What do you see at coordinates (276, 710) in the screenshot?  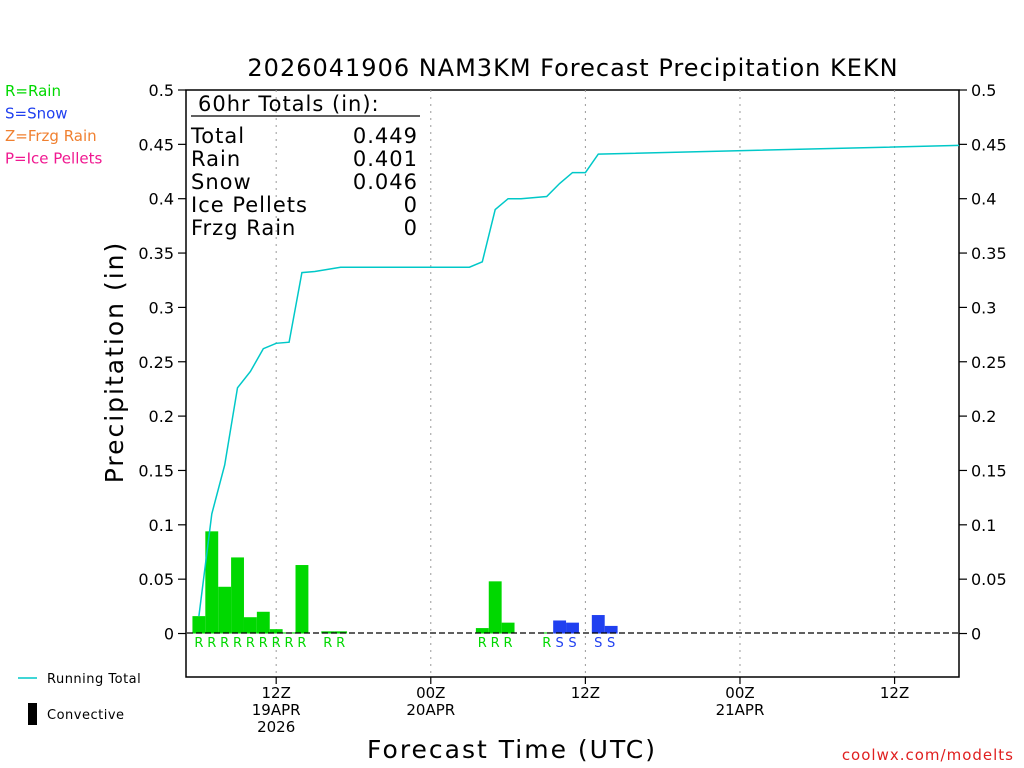 I see `x-tick-label: 19APR` at bounding box center [276, 710].